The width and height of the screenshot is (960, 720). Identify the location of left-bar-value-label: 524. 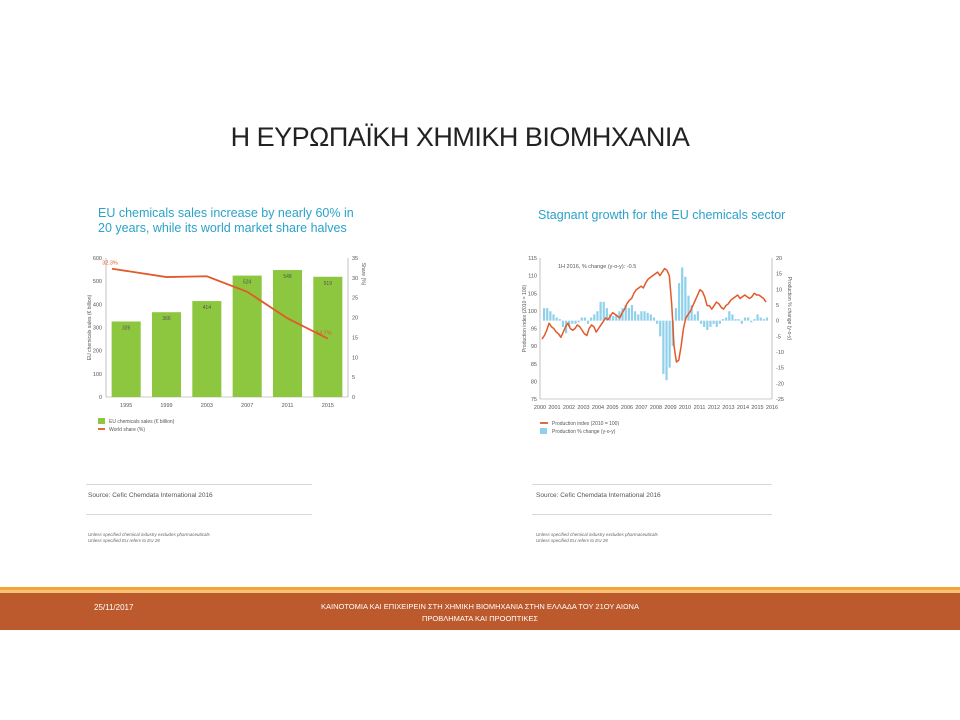
(247, 283).